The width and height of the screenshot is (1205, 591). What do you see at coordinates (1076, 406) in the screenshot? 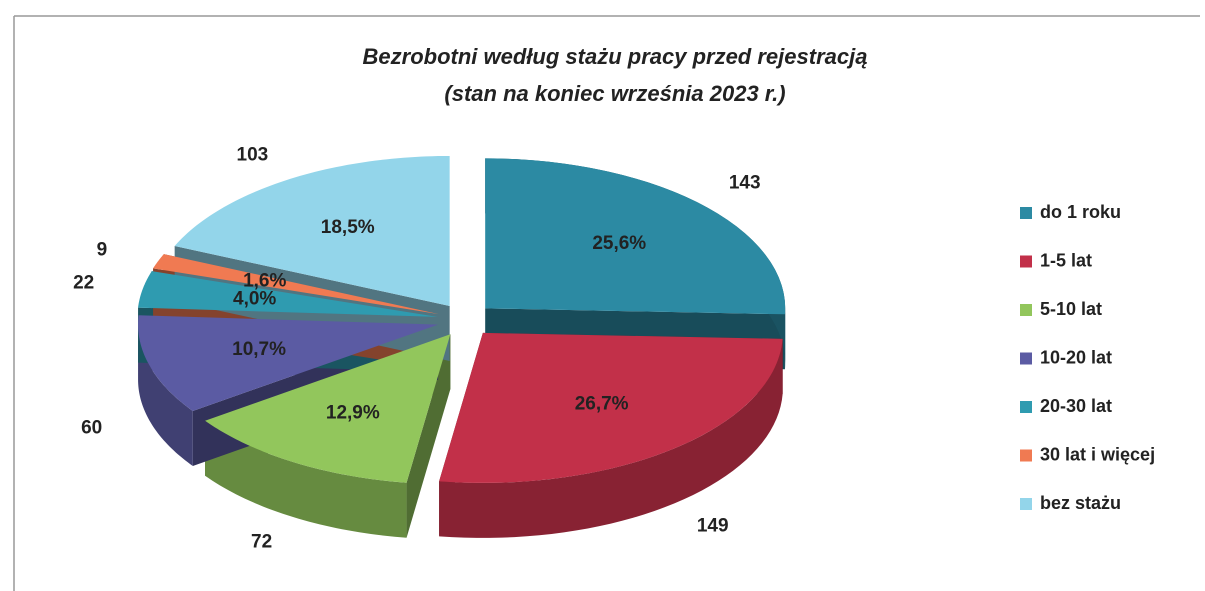
I see `legend-label: 20-30 lat` at bounding box center [1076, 406].